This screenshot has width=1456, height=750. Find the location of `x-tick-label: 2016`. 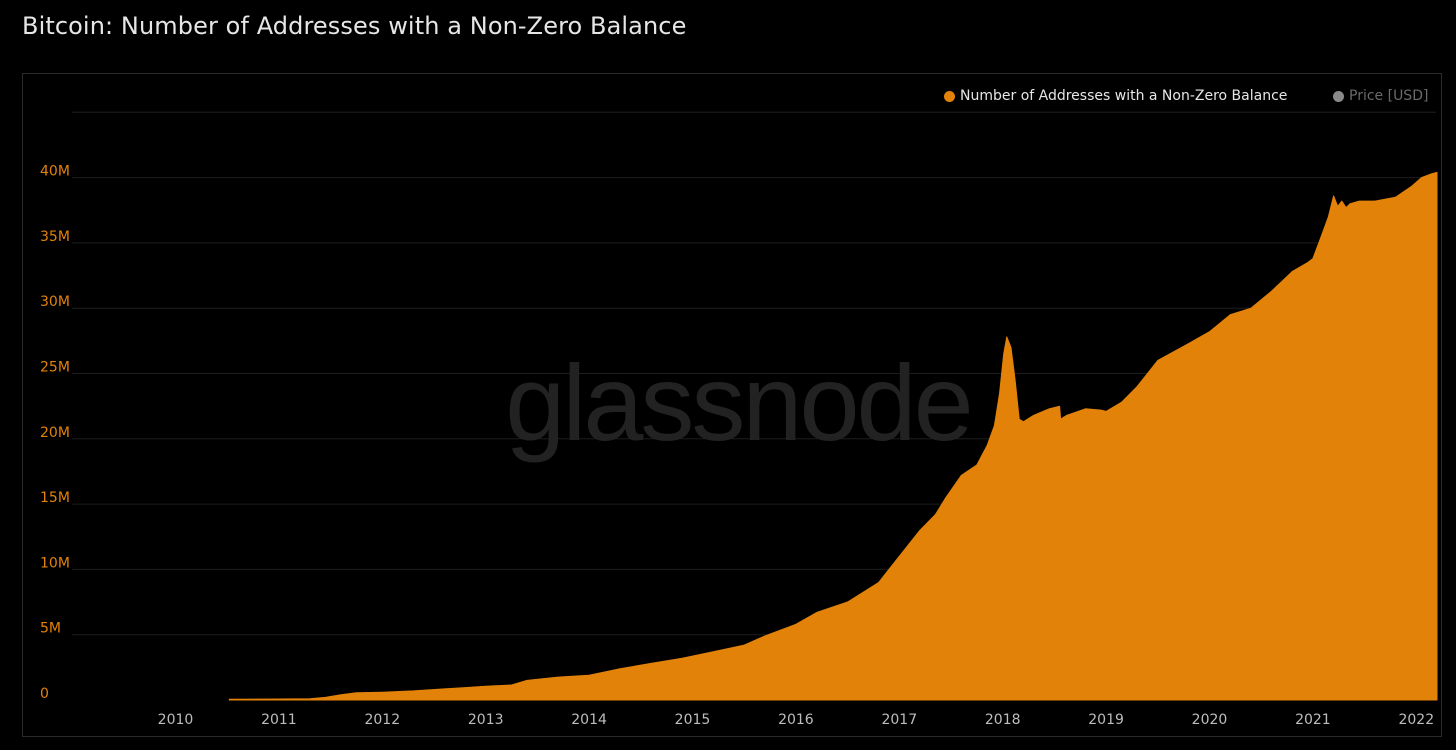

x-tick-label: 2016 is located at coordinates (796, 720).